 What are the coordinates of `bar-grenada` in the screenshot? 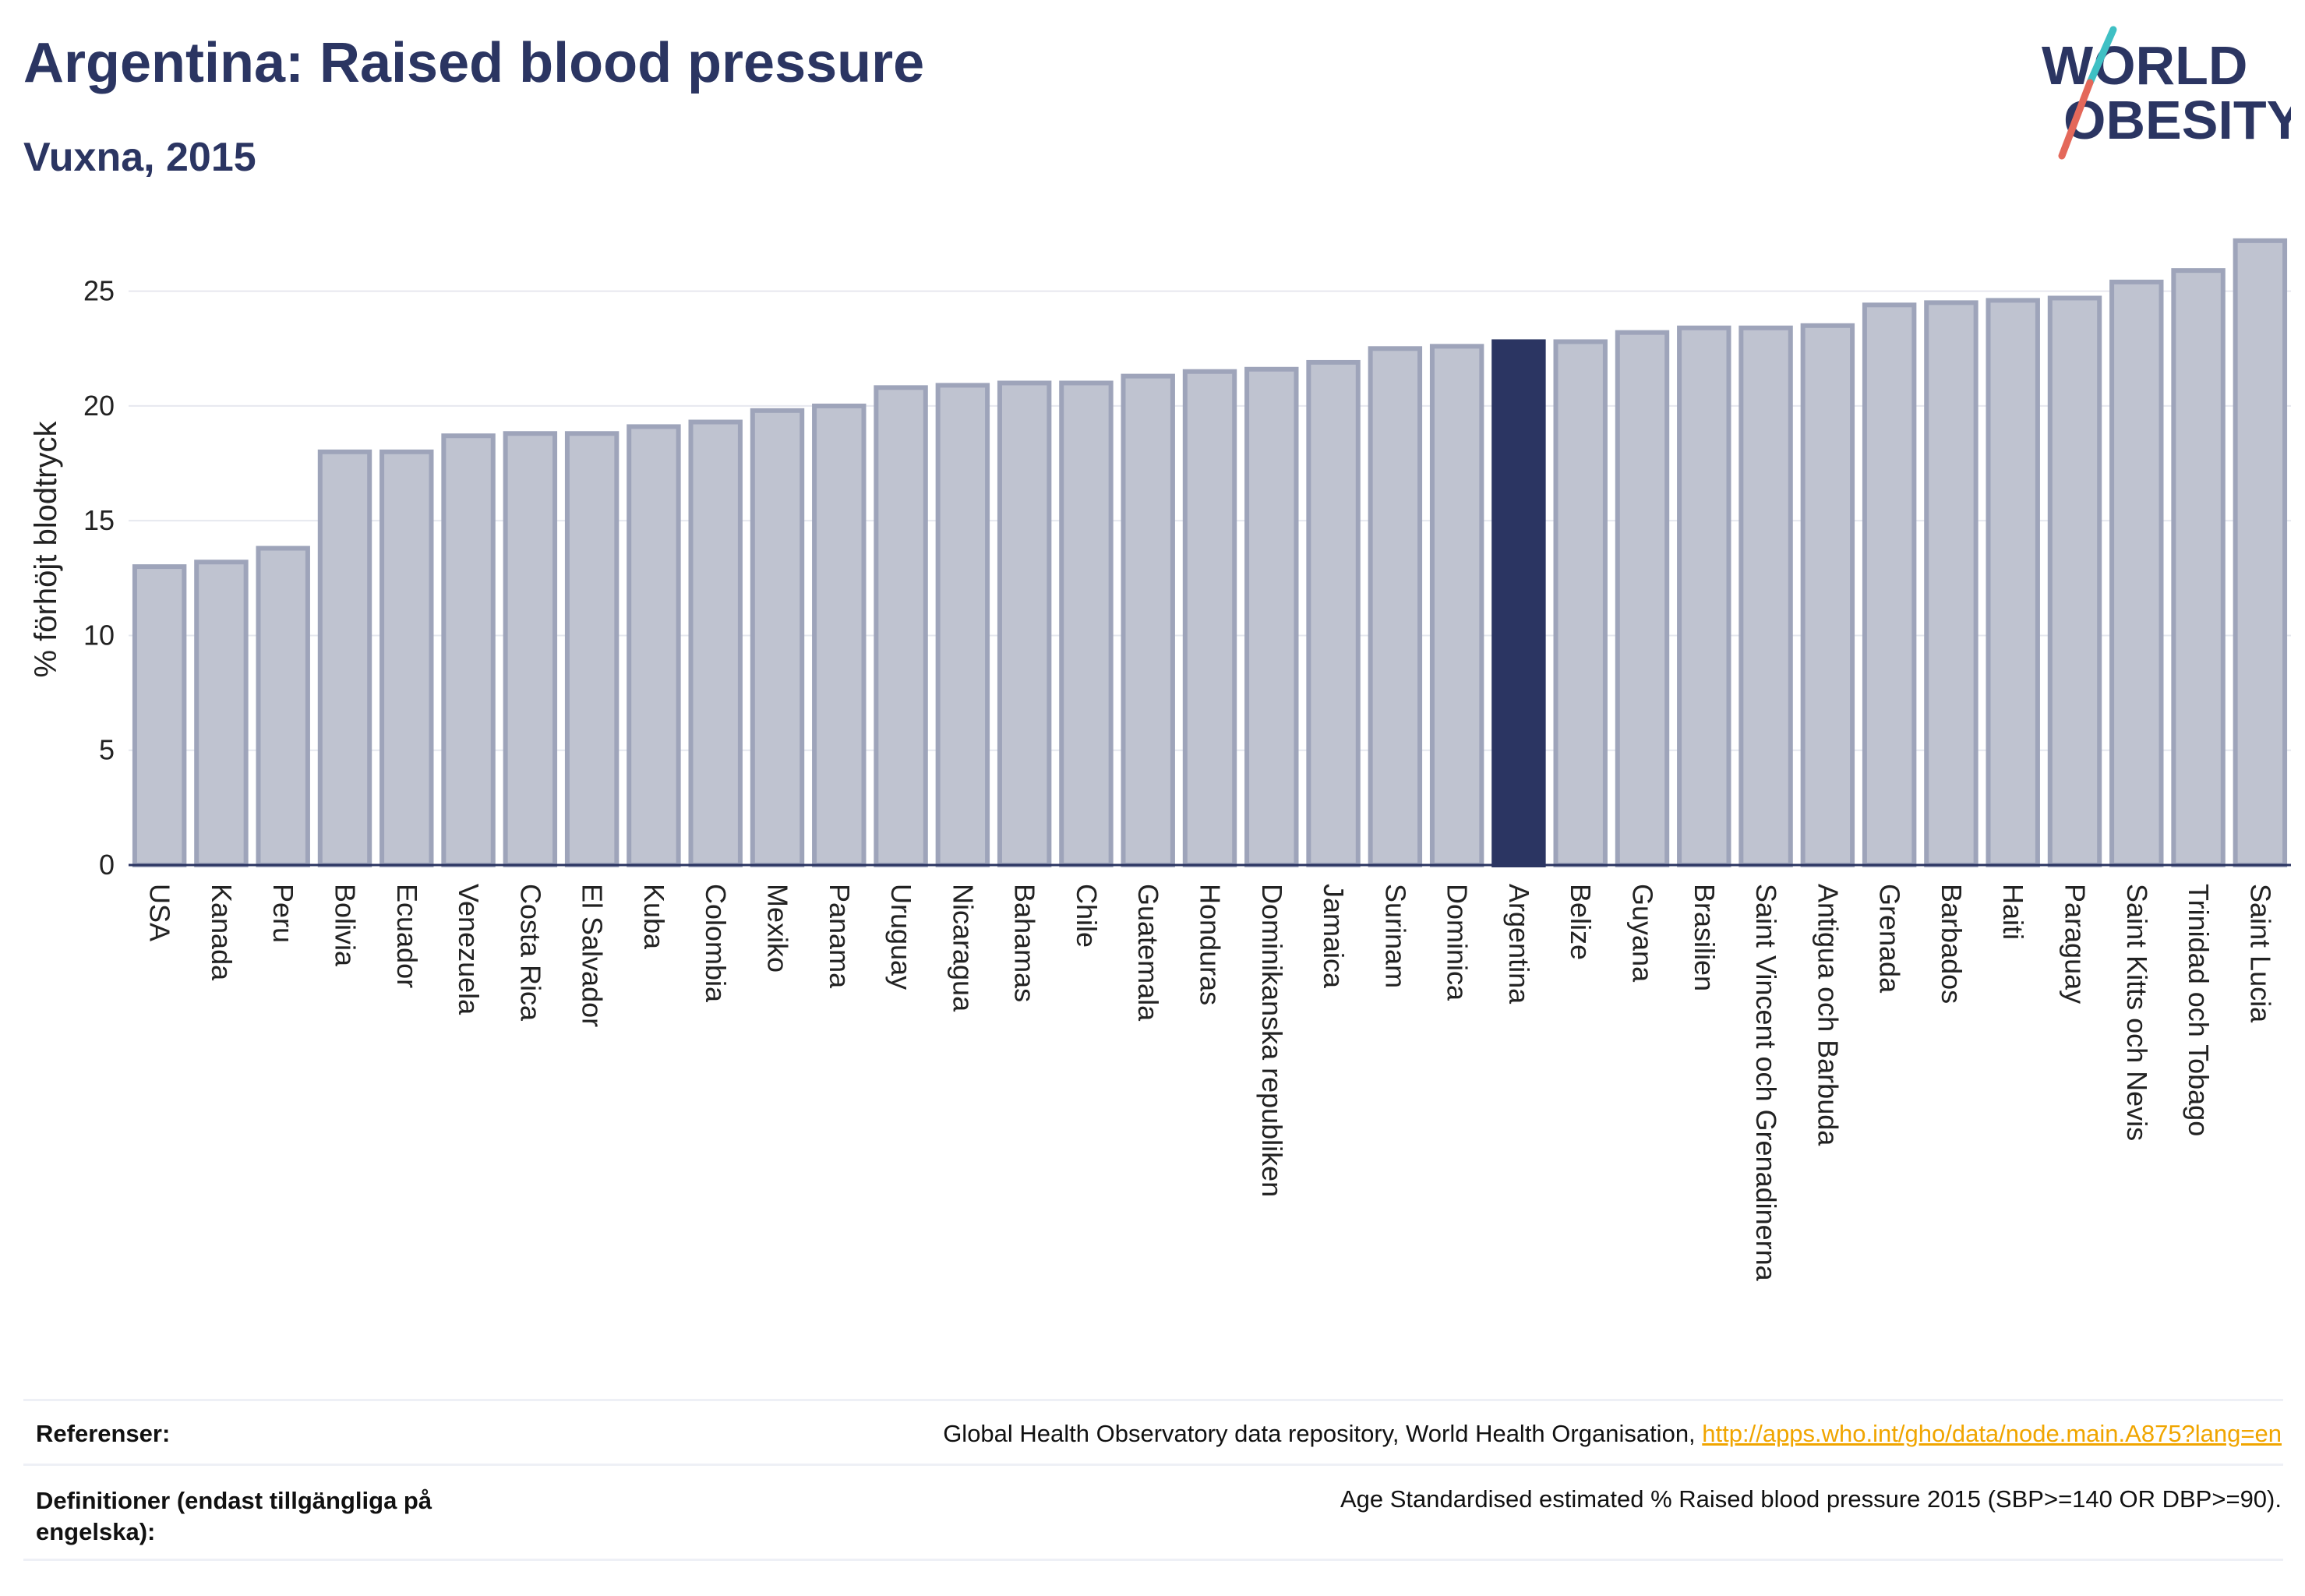 It's located at (1889, 584).